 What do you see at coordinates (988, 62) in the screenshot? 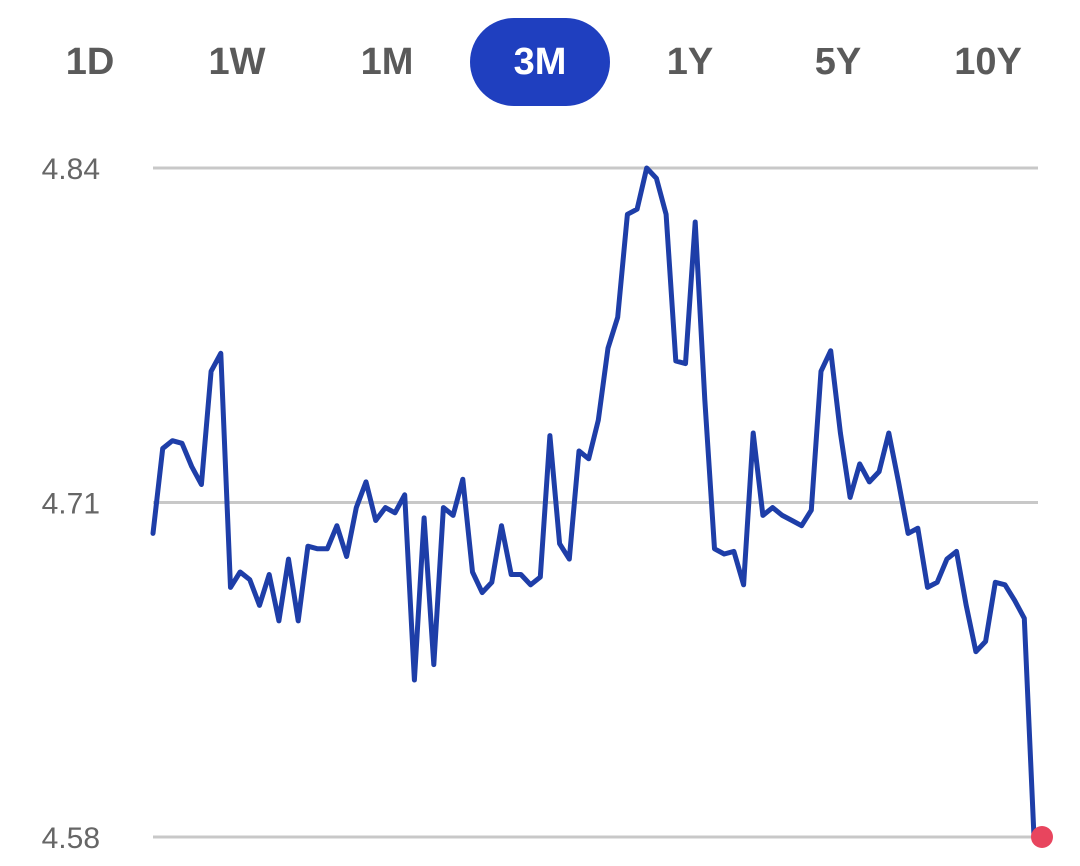
I see `range-tab-10y: 10Y` at bounding box center [988, 62].